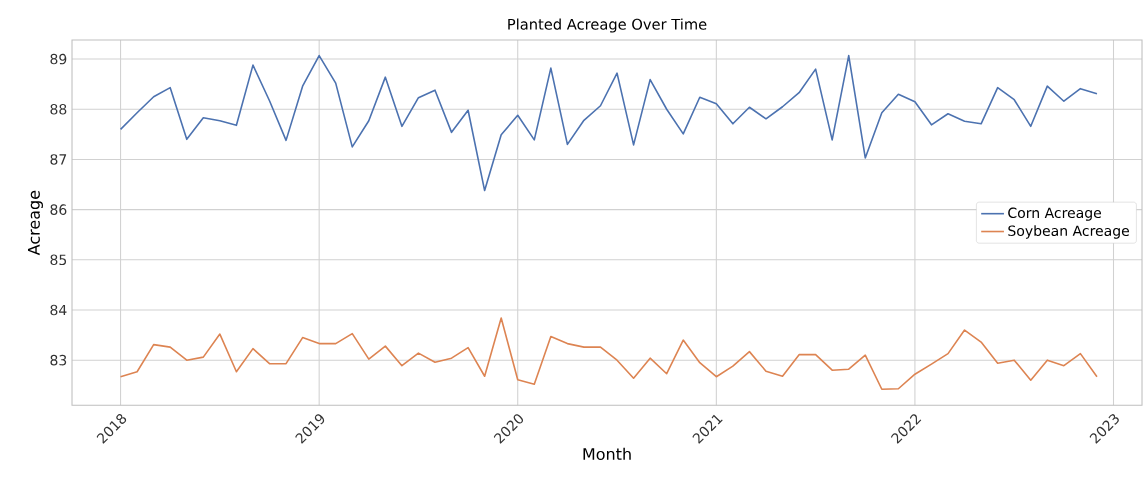 This screenshot has height=486, width=1144. I want to click on legend-label: Corn Acreage, so click(1055, 214).